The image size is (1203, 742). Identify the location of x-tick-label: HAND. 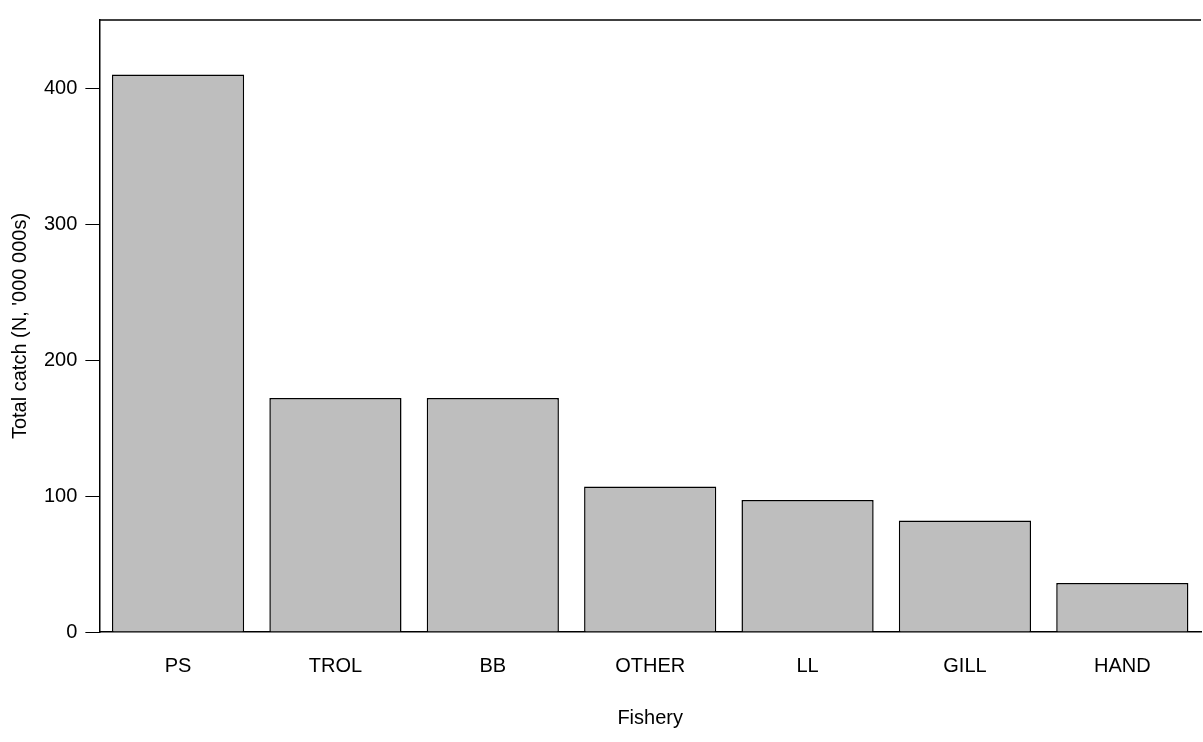
(1122, 664).